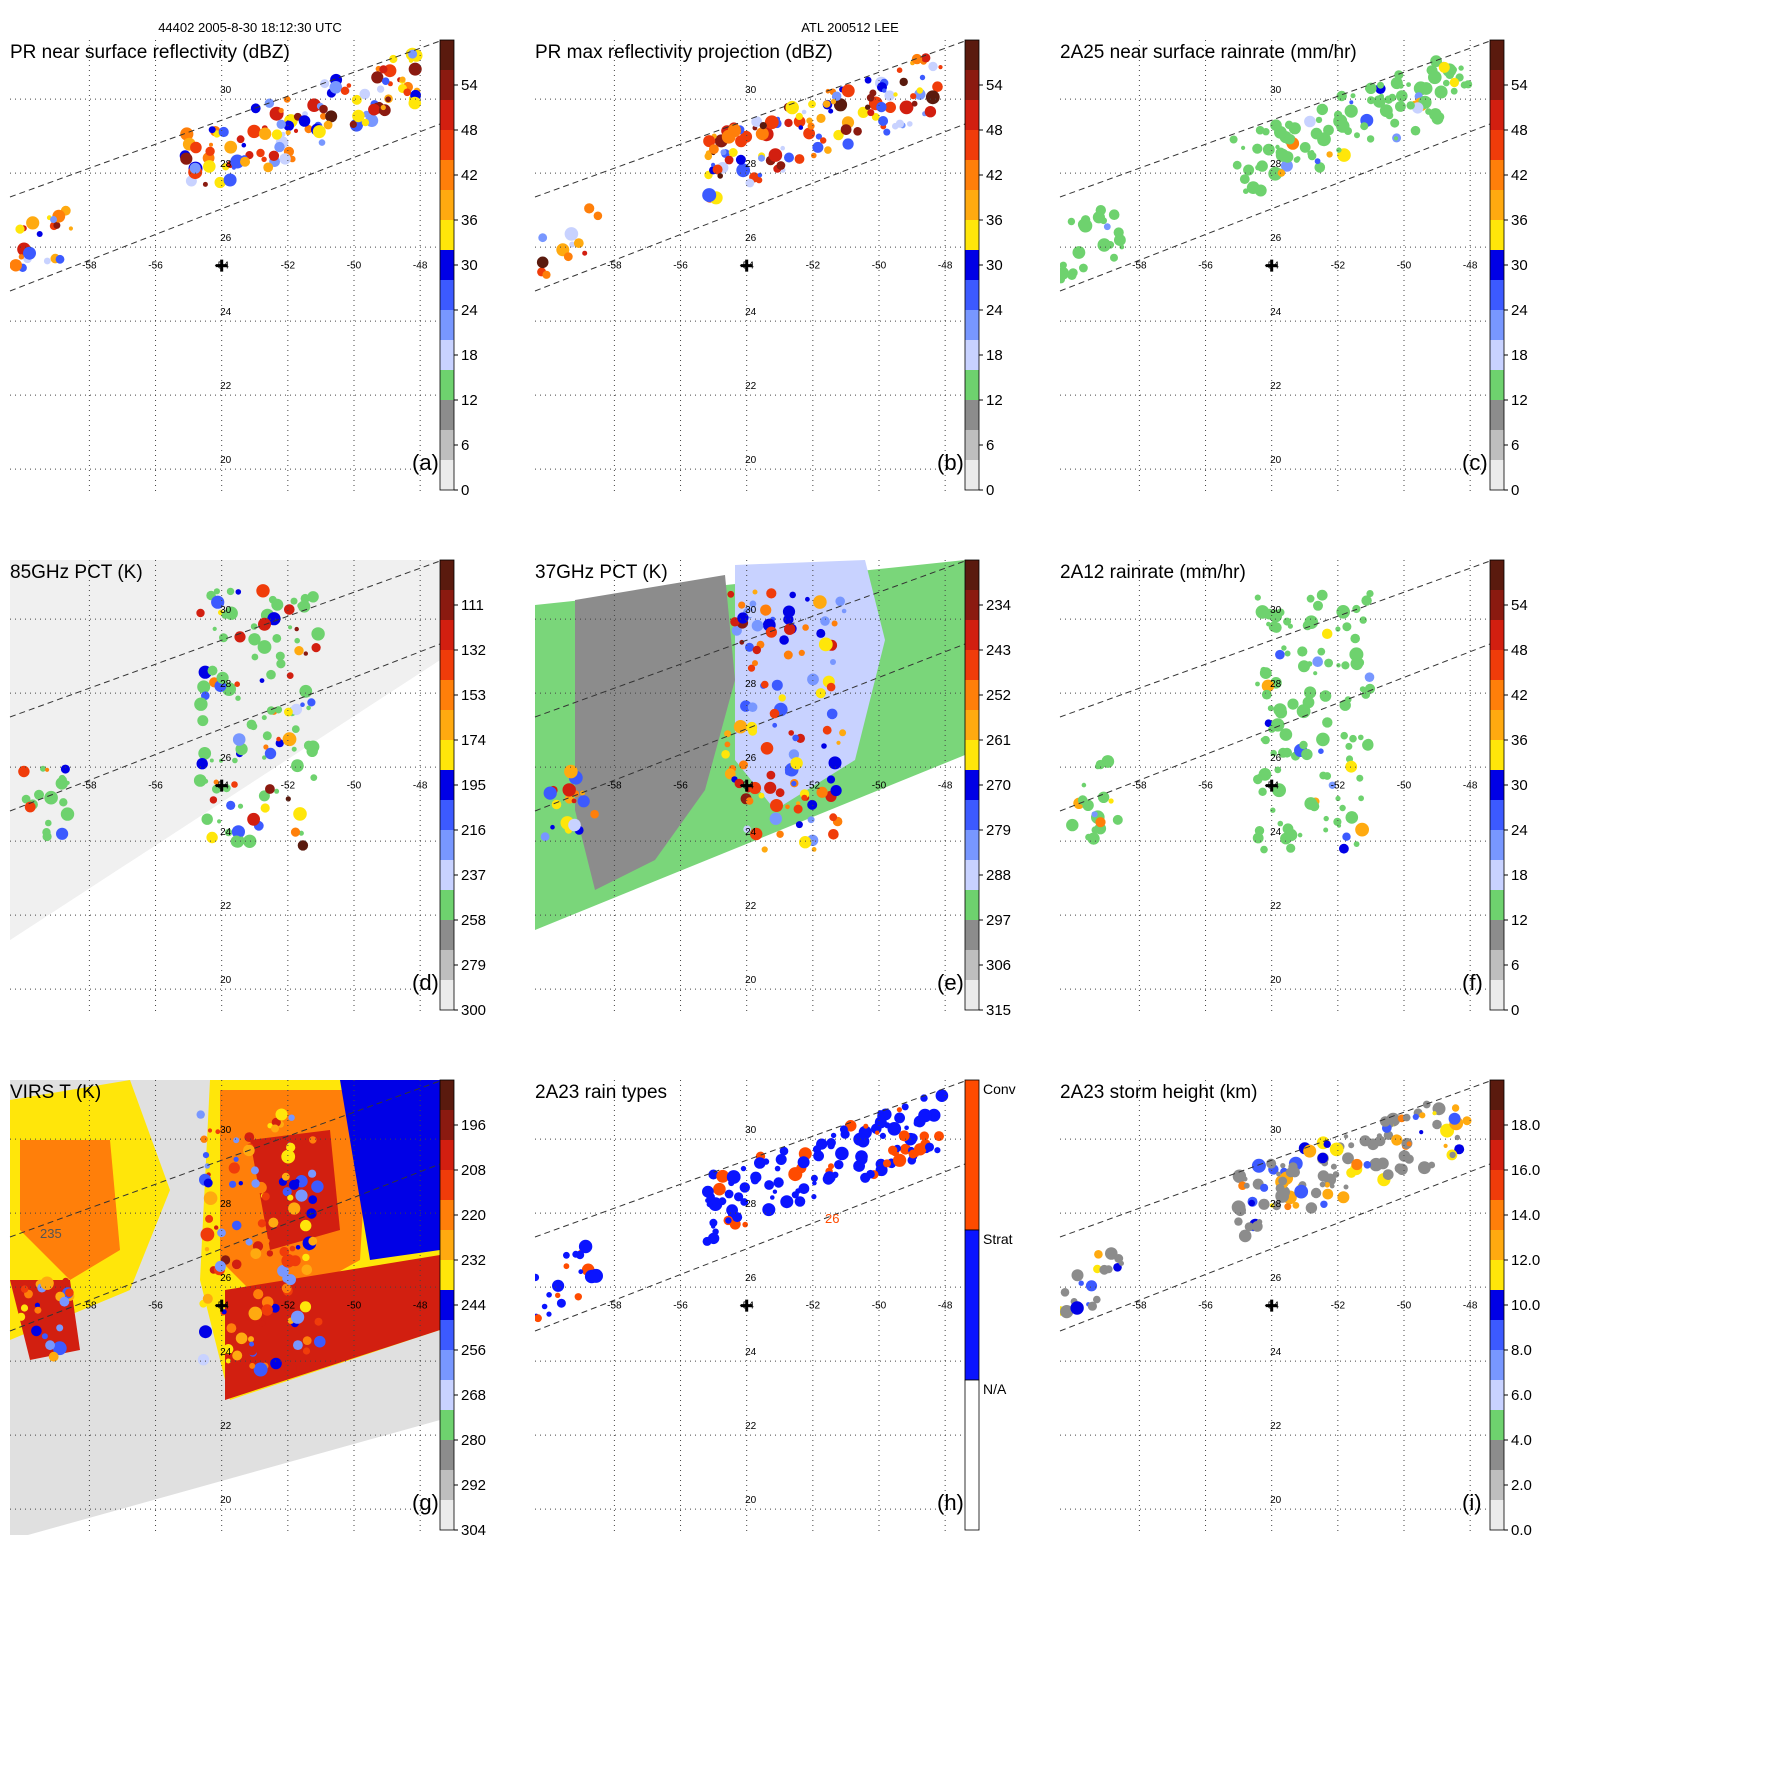  Describe the element at coordinates (998, 695) in the screenshot. I see `colorbar-label: 252` at that location.